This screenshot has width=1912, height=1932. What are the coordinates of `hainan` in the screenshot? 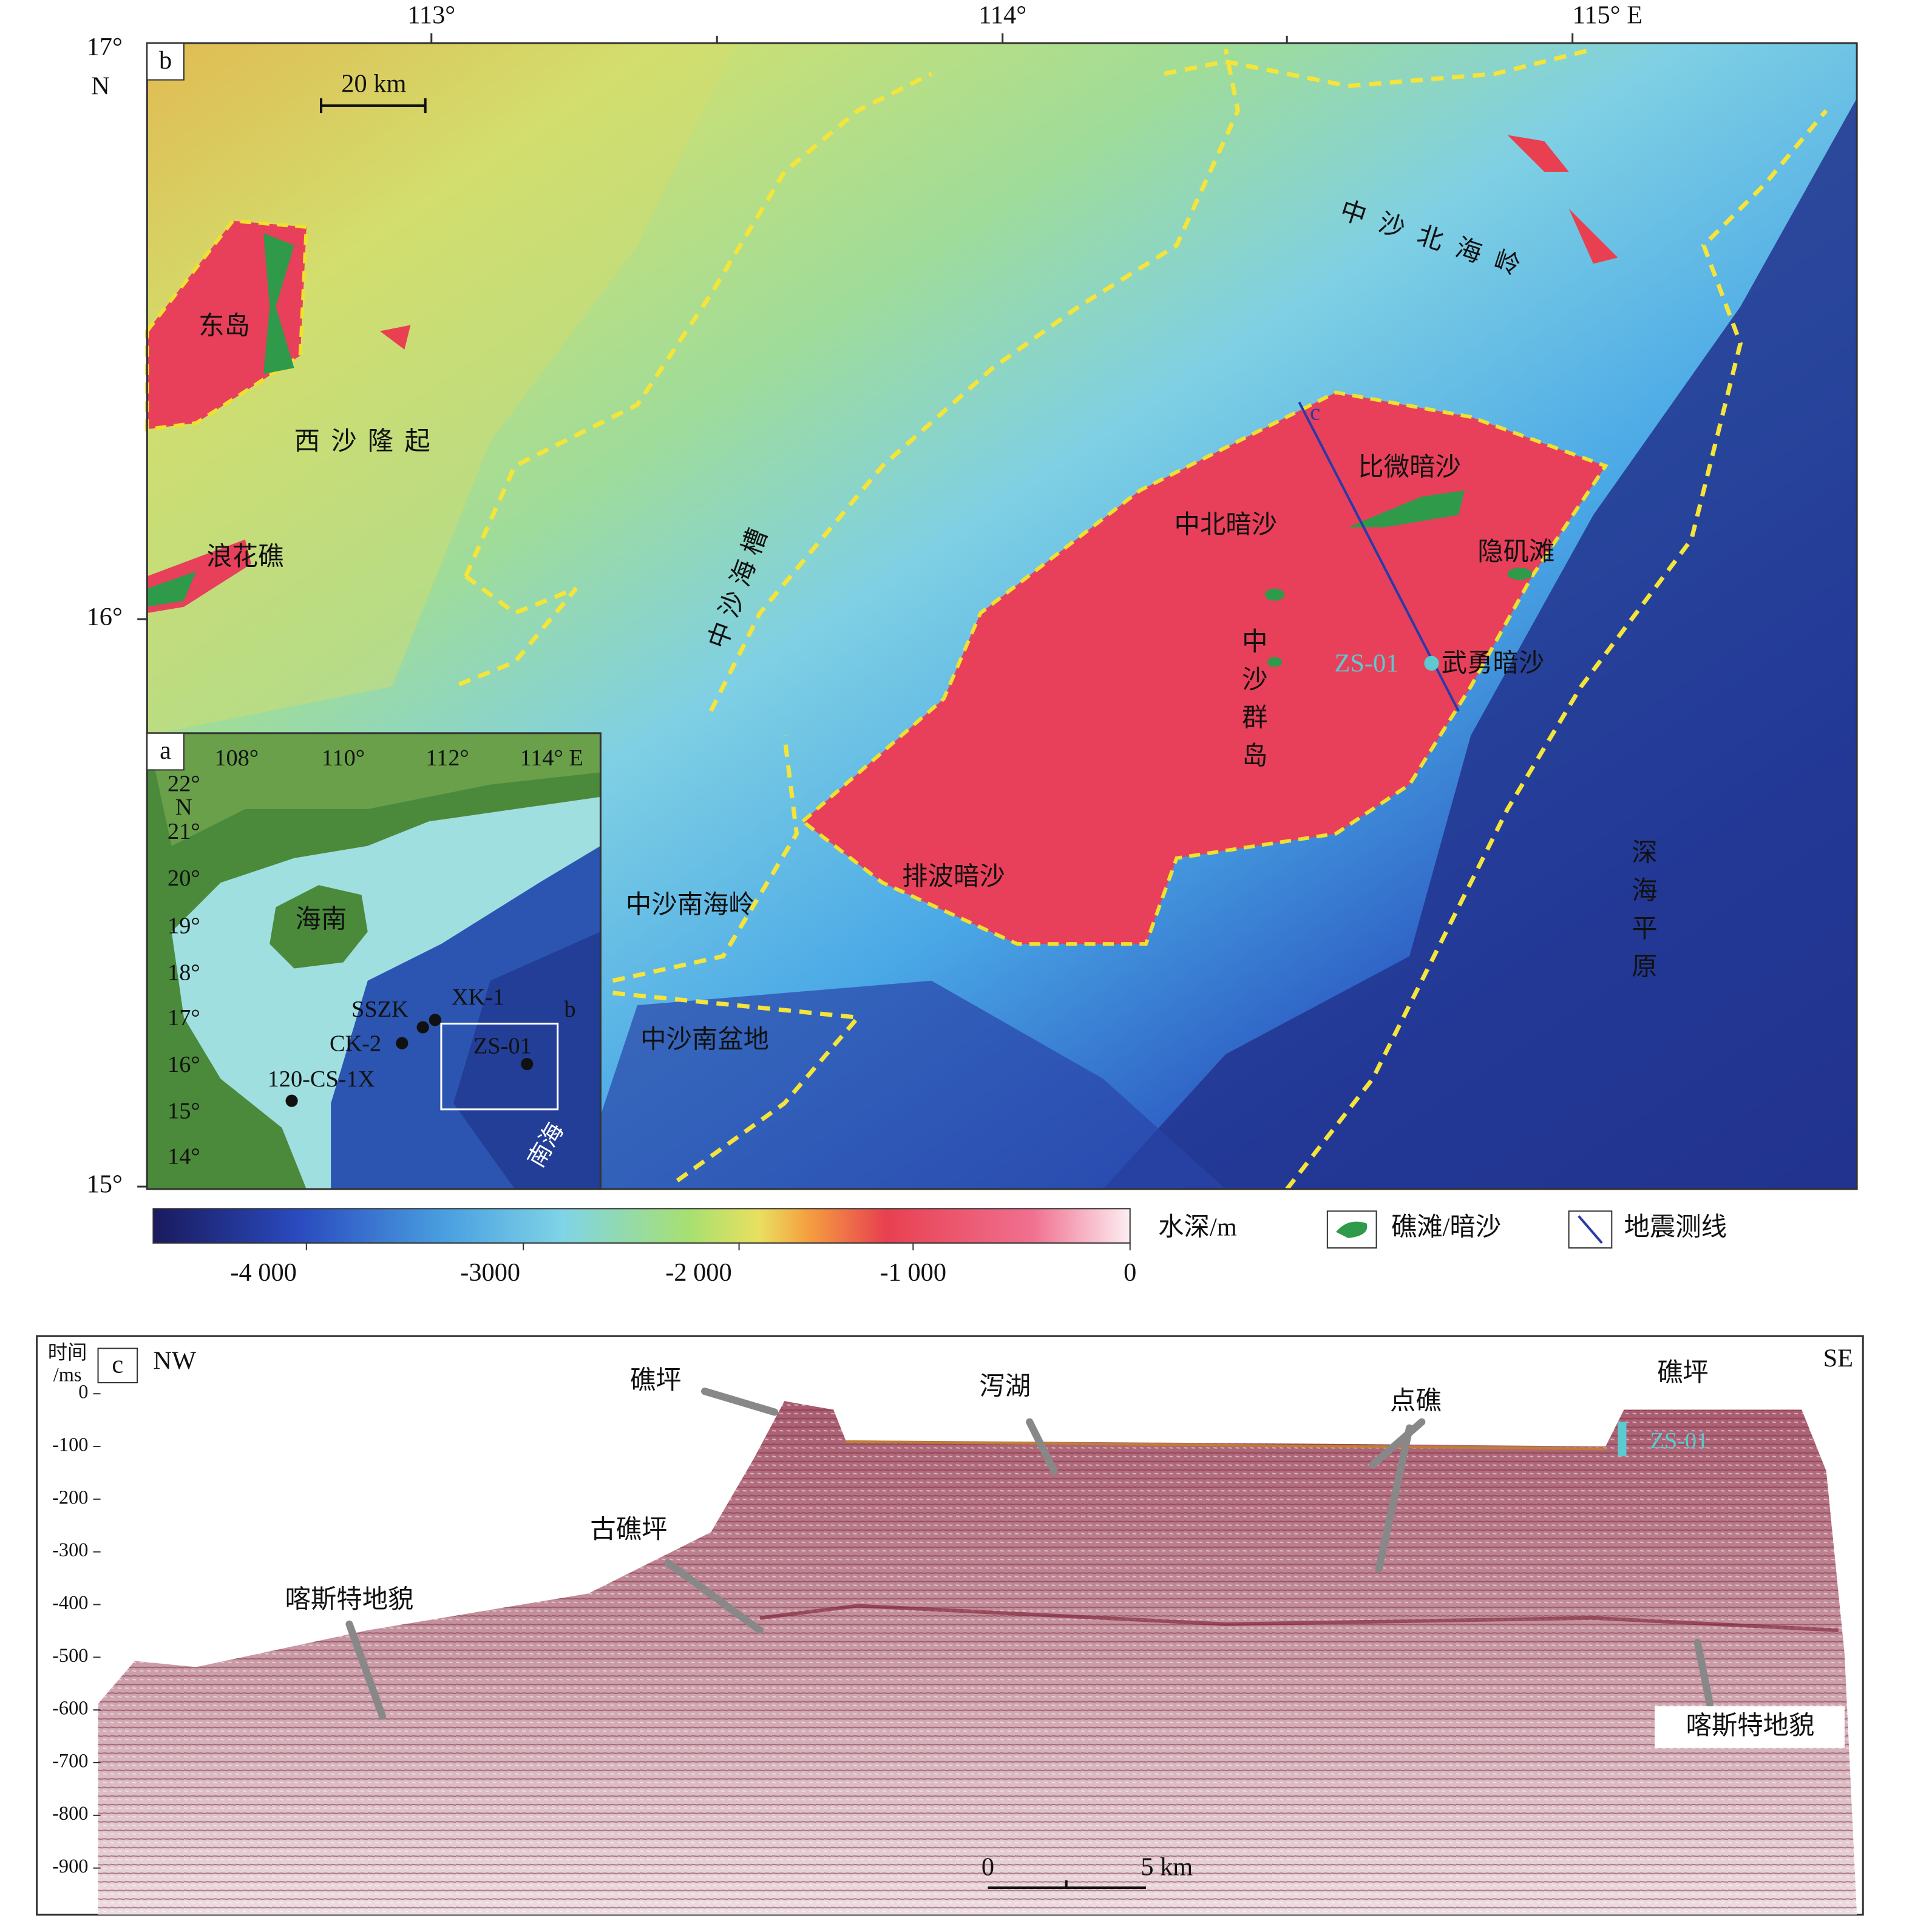 It's located at (319, 927).